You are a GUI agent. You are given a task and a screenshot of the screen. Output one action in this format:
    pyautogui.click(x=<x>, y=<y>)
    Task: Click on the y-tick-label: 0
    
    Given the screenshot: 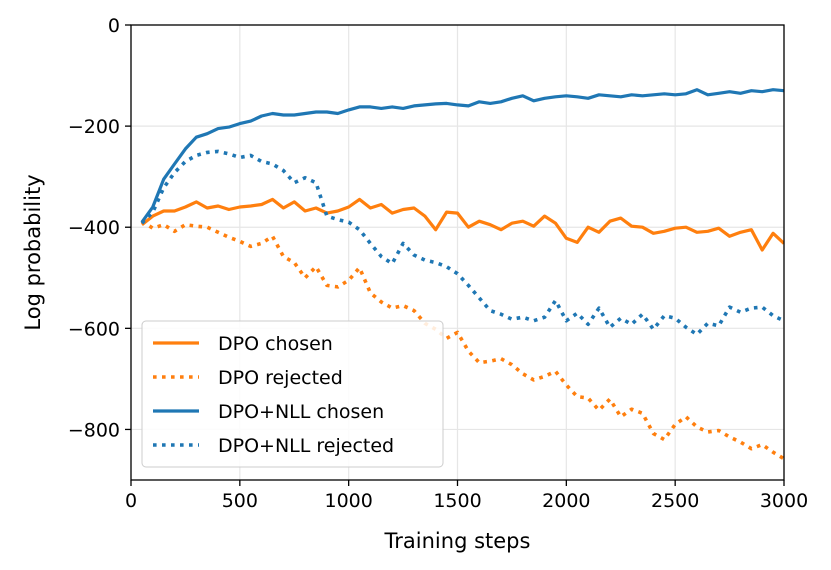 What is the action you would take?
    pyautogui.click(x=114, y=26)
    